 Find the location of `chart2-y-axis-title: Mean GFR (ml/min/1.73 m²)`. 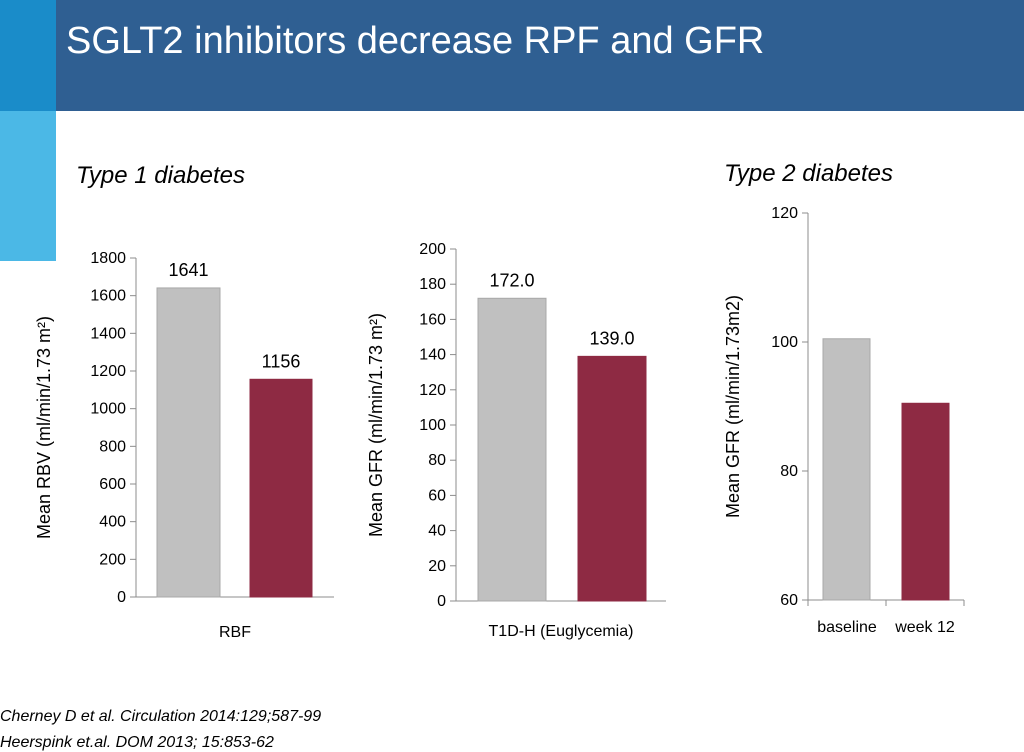

chart2-y-axis-title: Mean GFR (ml/min/1.73 m²) is located at coordinates (376, 425).